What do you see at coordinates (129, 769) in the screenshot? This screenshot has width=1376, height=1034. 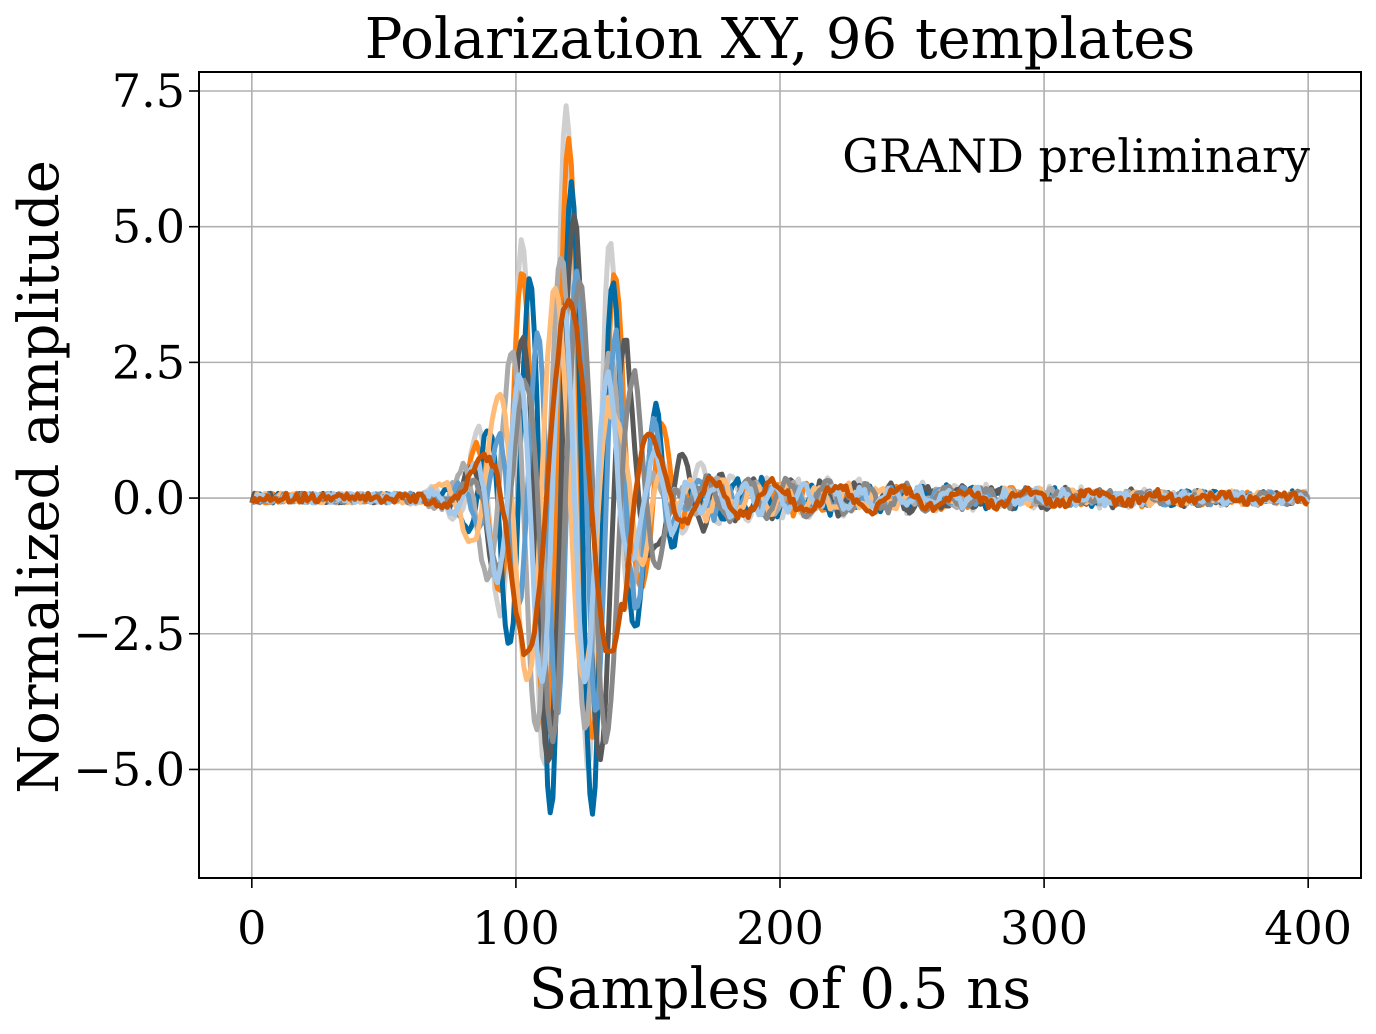 I see `y-tick-label: −5.0` at bounding box center [129, 769].